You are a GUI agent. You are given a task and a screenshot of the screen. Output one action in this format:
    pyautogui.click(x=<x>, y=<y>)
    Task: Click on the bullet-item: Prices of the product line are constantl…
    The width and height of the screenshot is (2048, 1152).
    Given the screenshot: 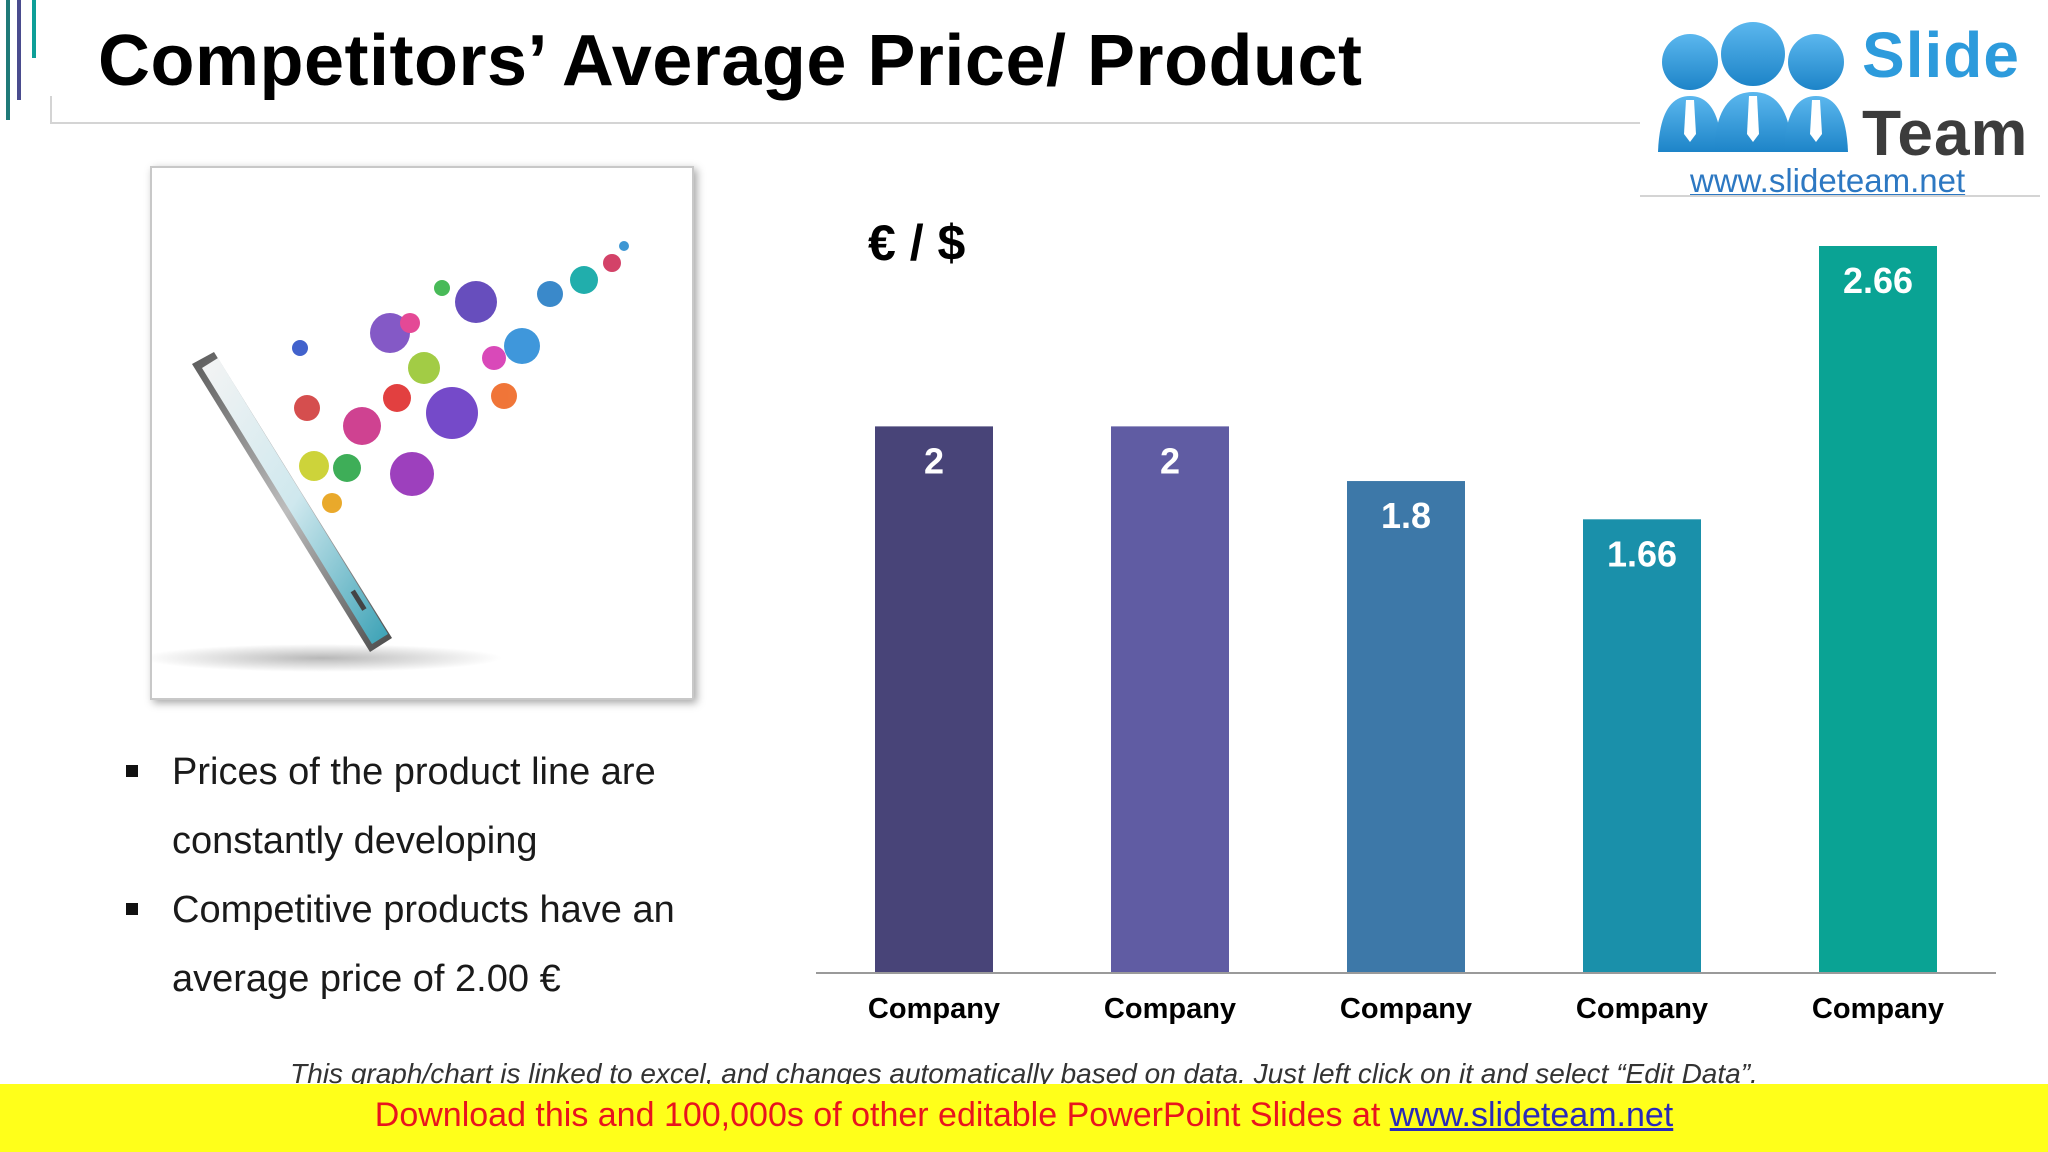 What is the action you would take?
    pyautogui.click(x=420, y=807)
    